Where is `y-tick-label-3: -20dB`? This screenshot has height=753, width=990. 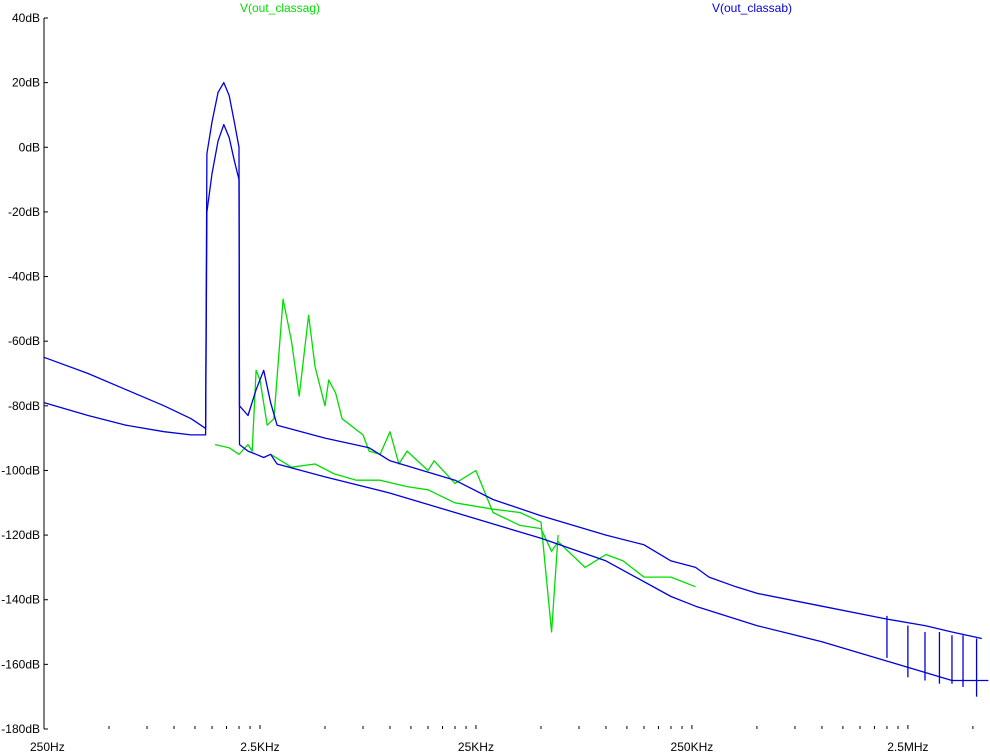 y-tick-label-3: -20dB is located at coordinates (24, 212).